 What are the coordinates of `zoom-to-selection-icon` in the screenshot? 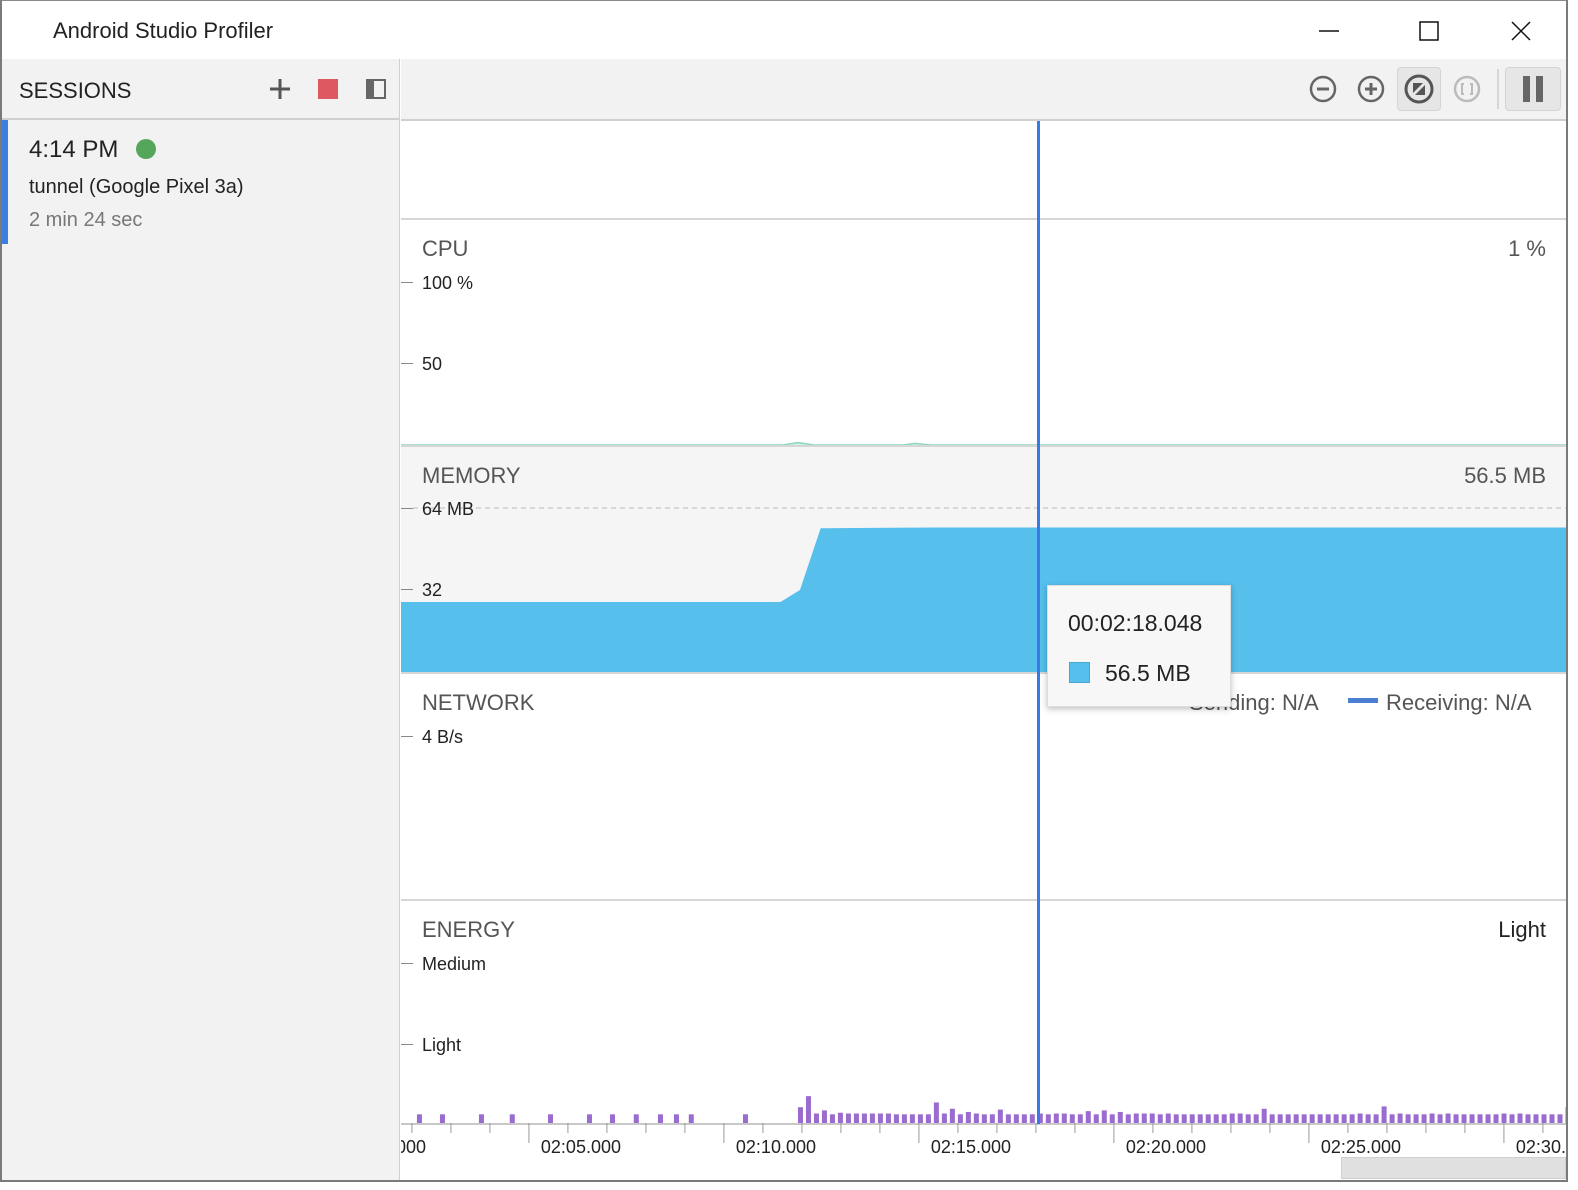 It's located at (1467, 89).